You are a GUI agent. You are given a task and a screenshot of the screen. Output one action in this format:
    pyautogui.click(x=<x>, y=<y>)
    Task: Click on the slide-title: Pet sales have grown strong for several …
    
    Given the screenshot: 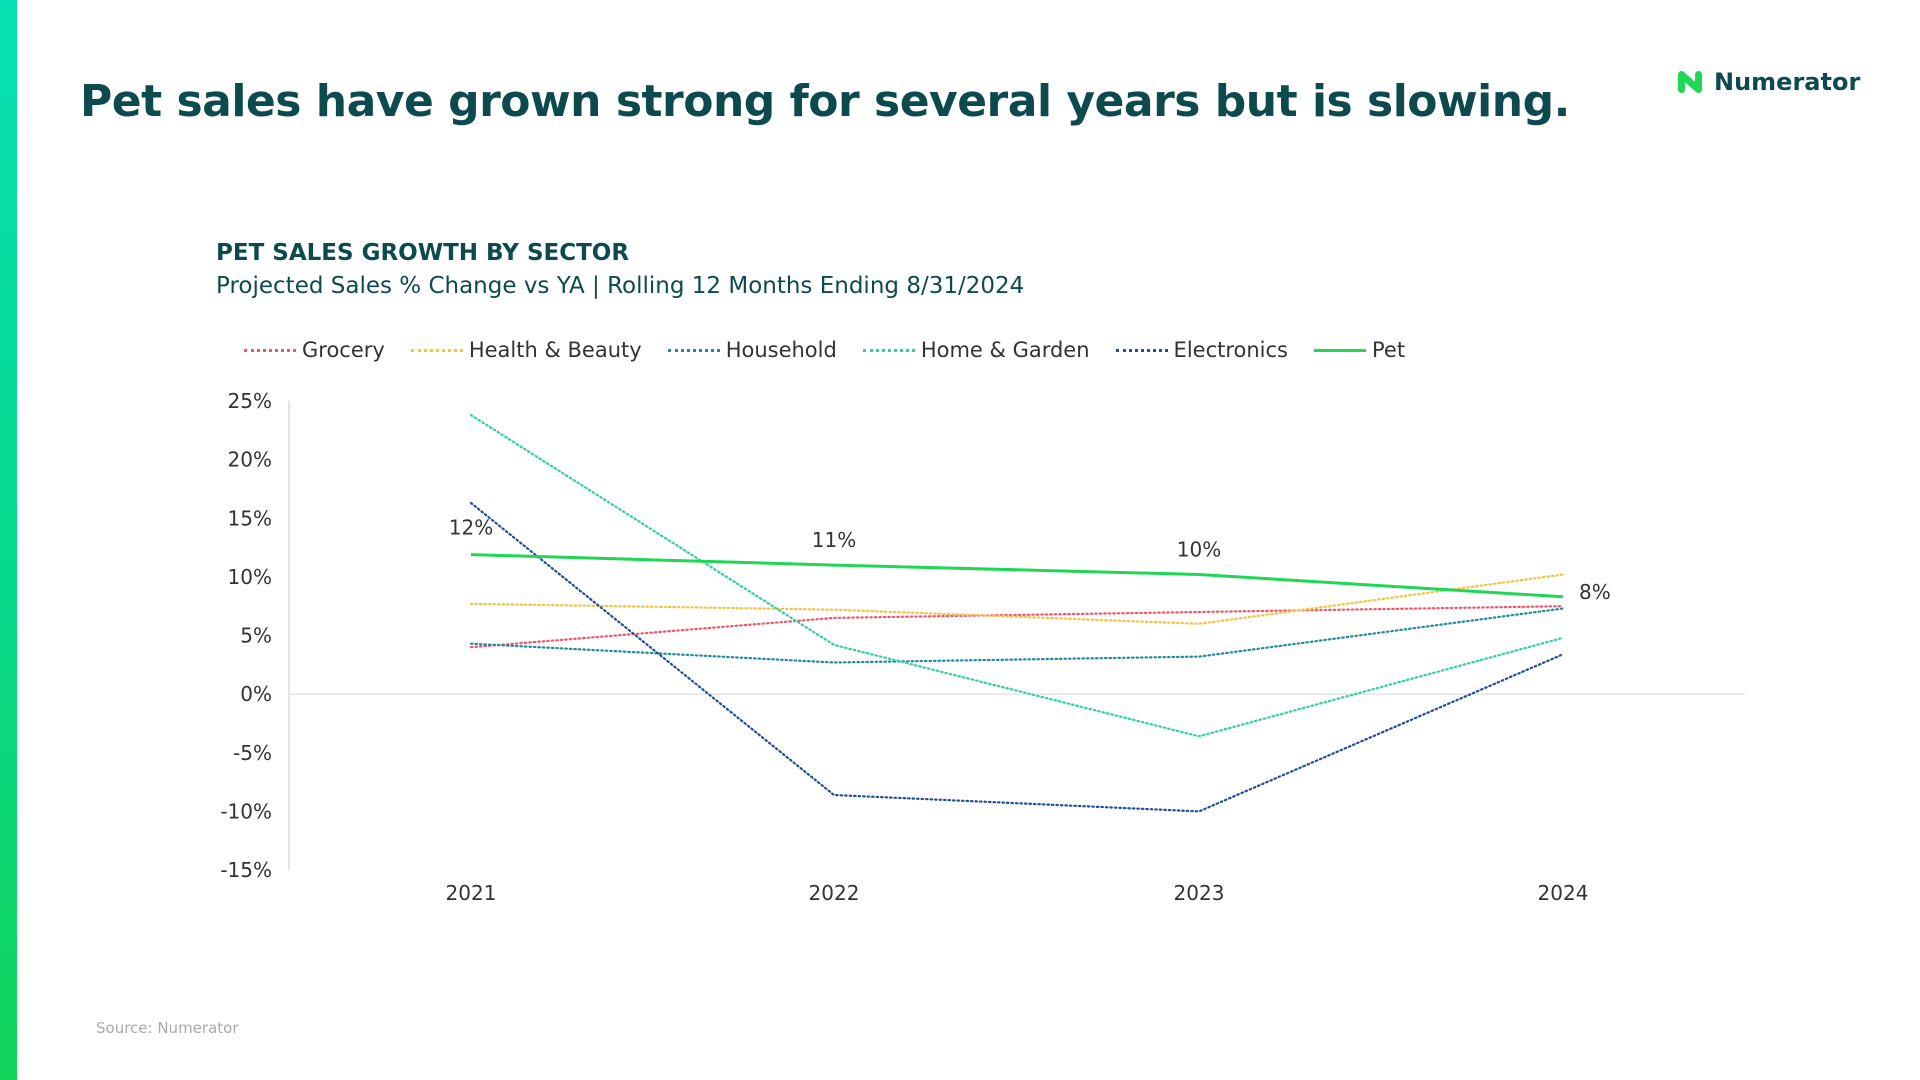 What is the action you would take?
    pyautogui.click(x=825, y=101)
    